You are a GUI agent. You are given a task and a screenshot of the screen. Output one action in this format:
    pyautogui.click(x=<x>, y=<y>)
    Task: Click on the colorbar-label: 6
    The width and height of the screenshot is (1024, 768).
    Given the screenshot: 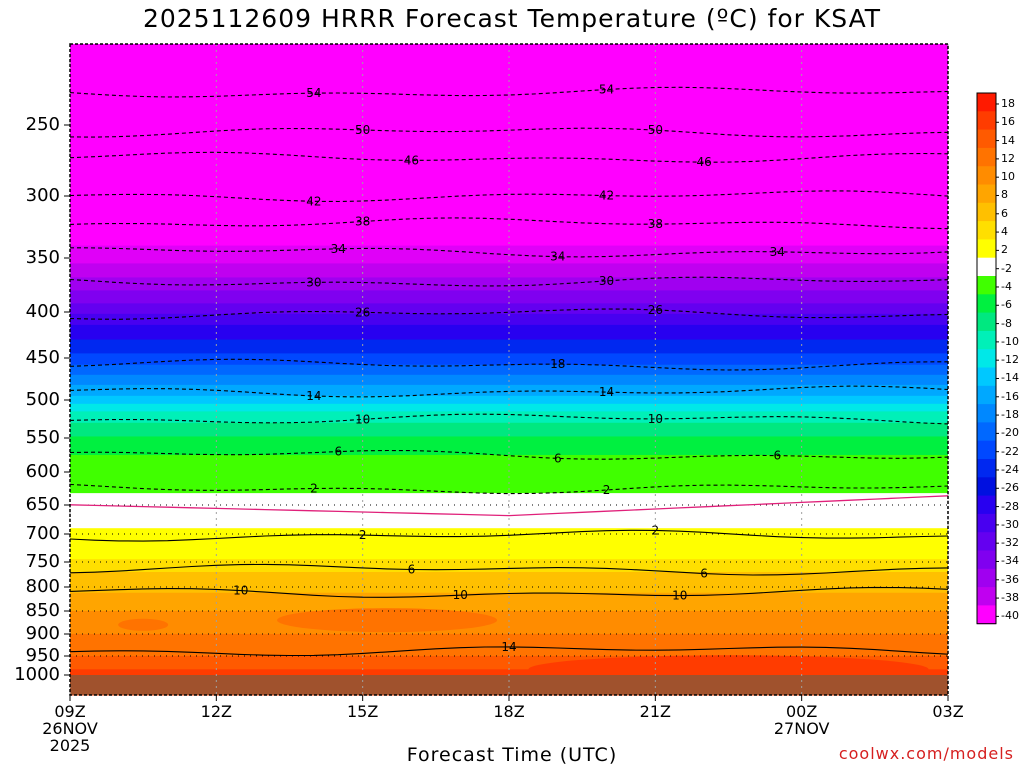 What is the action you would take?
    pyautogui.click(x=1004, y=213)
    